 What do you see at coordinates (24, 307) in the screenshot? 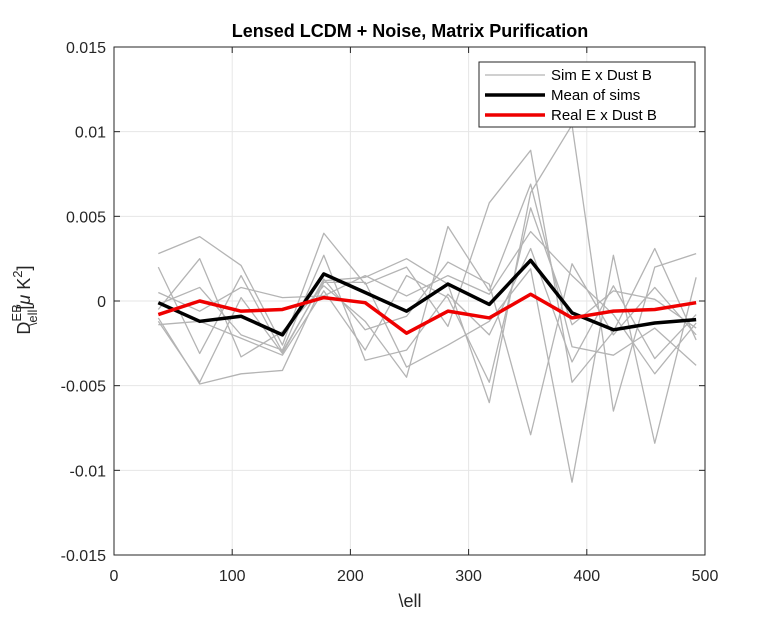
I see `y-label-unit-open: [` at bounding box center [24, 307].